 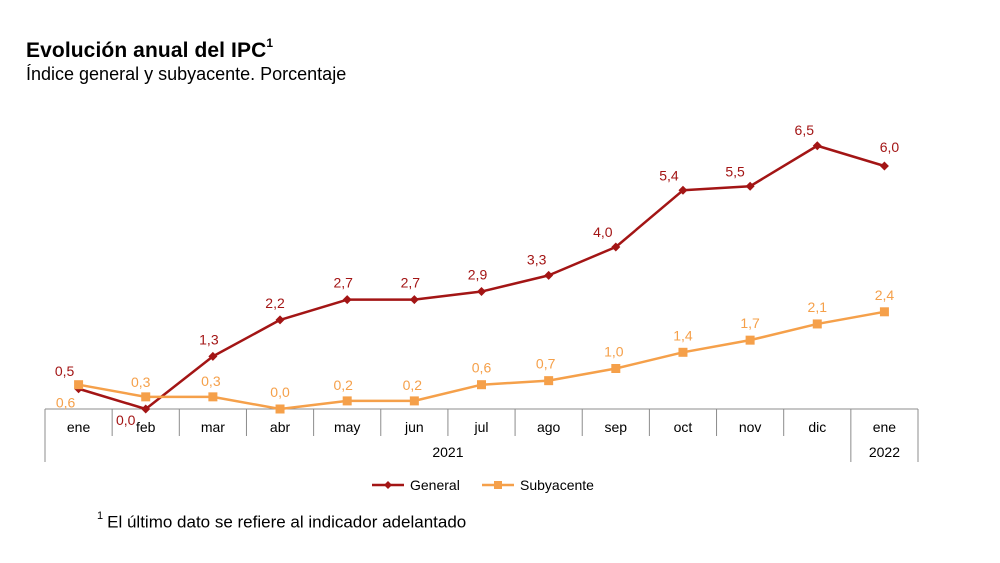 What do you see at coordinates (213, 427) in the screenshot?
I see `x-tick-label: mar` at bounding box center [213, 427].